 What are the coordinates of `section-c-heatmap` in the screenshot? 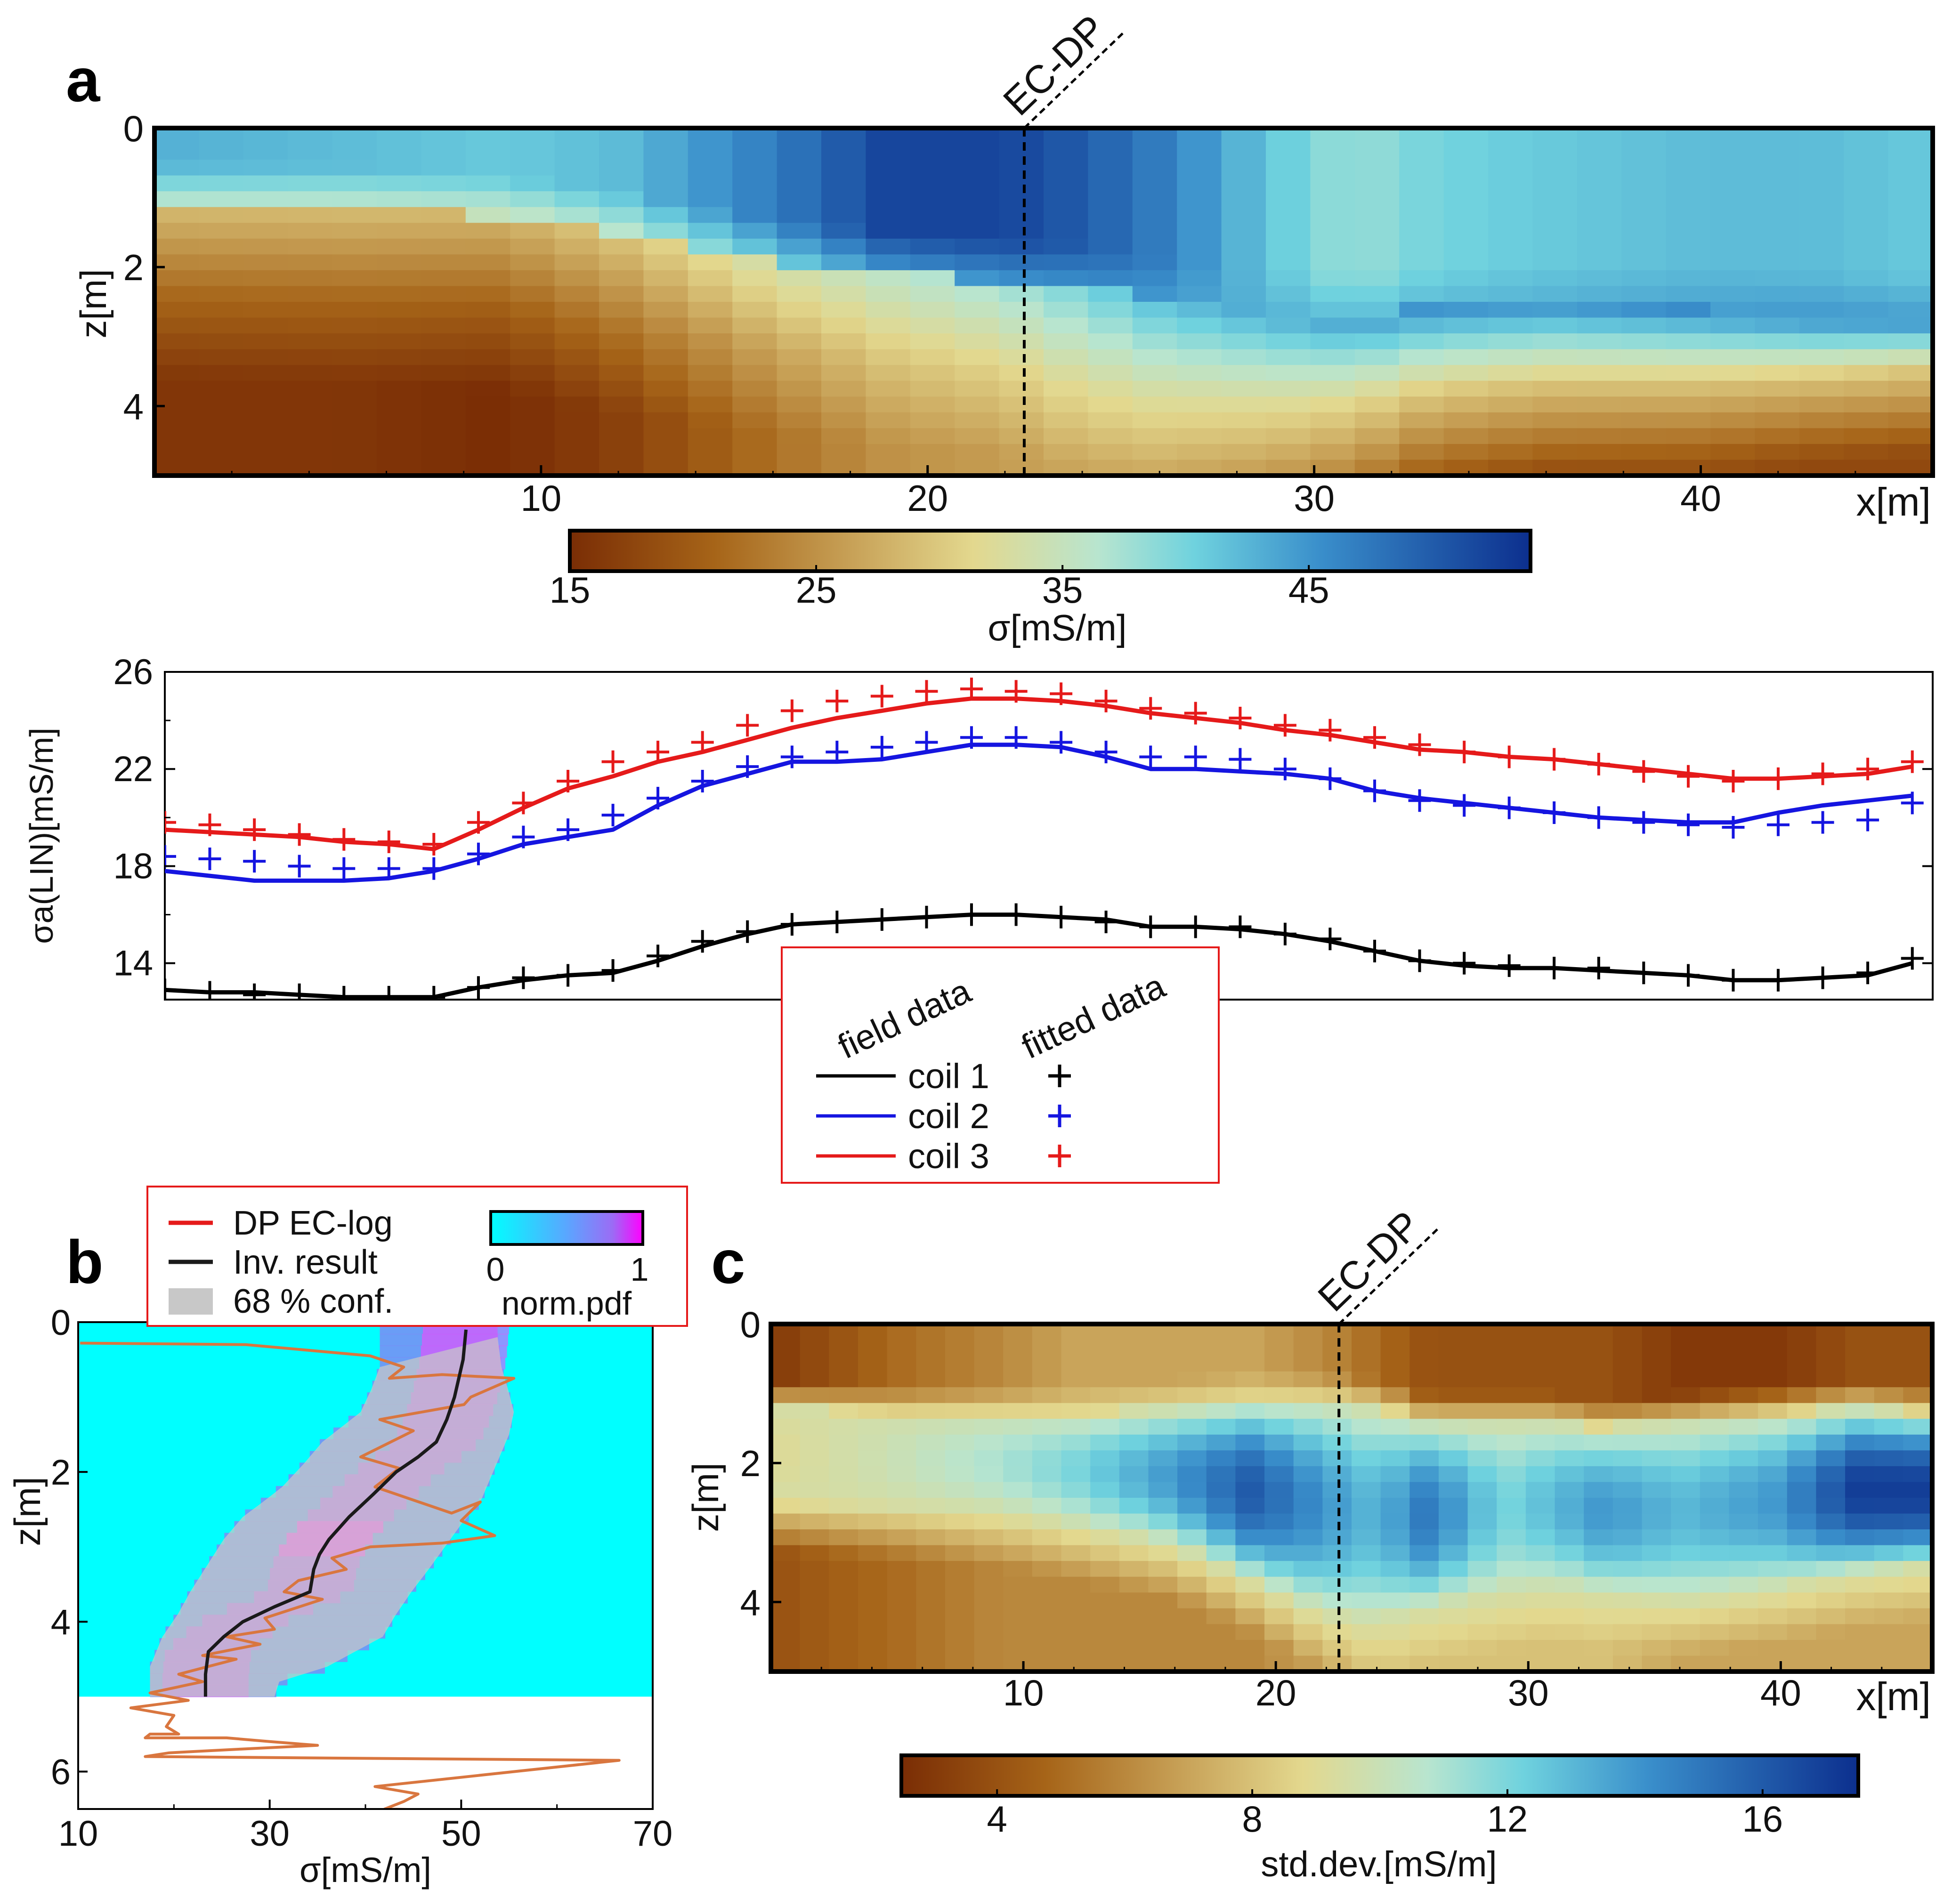 It's located at (1351, 1498).